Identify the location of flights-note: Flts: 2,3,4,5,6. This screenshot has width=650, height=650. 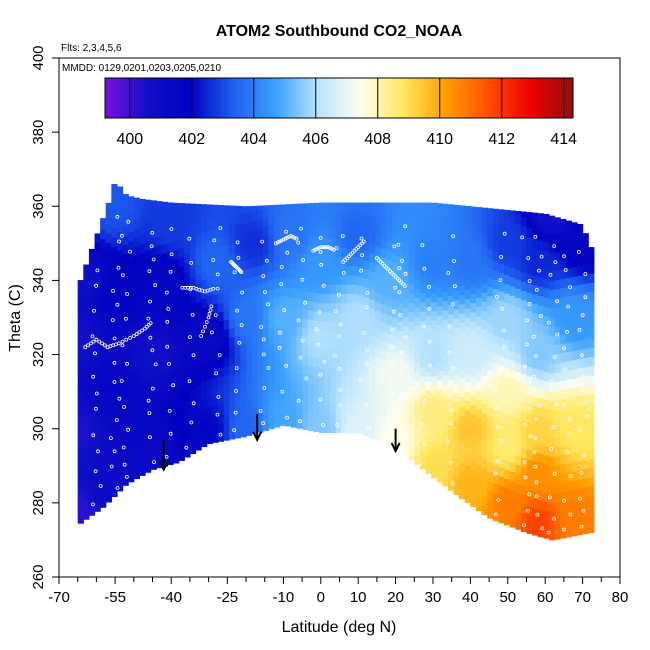
(91, 48).